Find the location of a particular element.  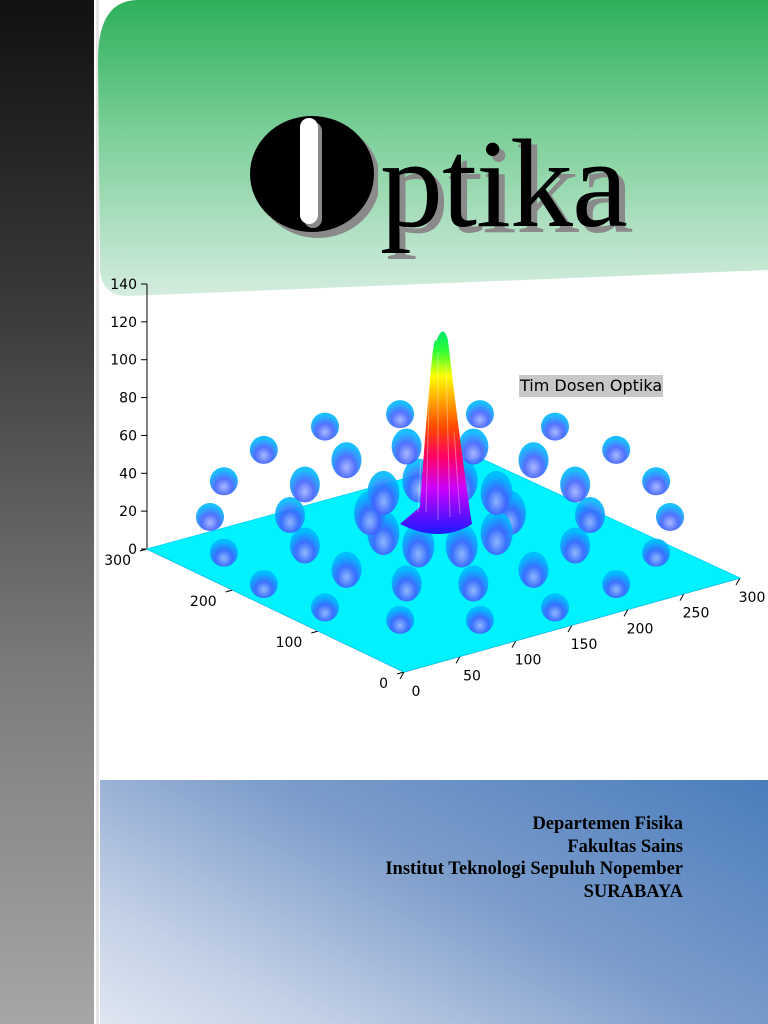

side-divider is located at coordinates (97, 512).